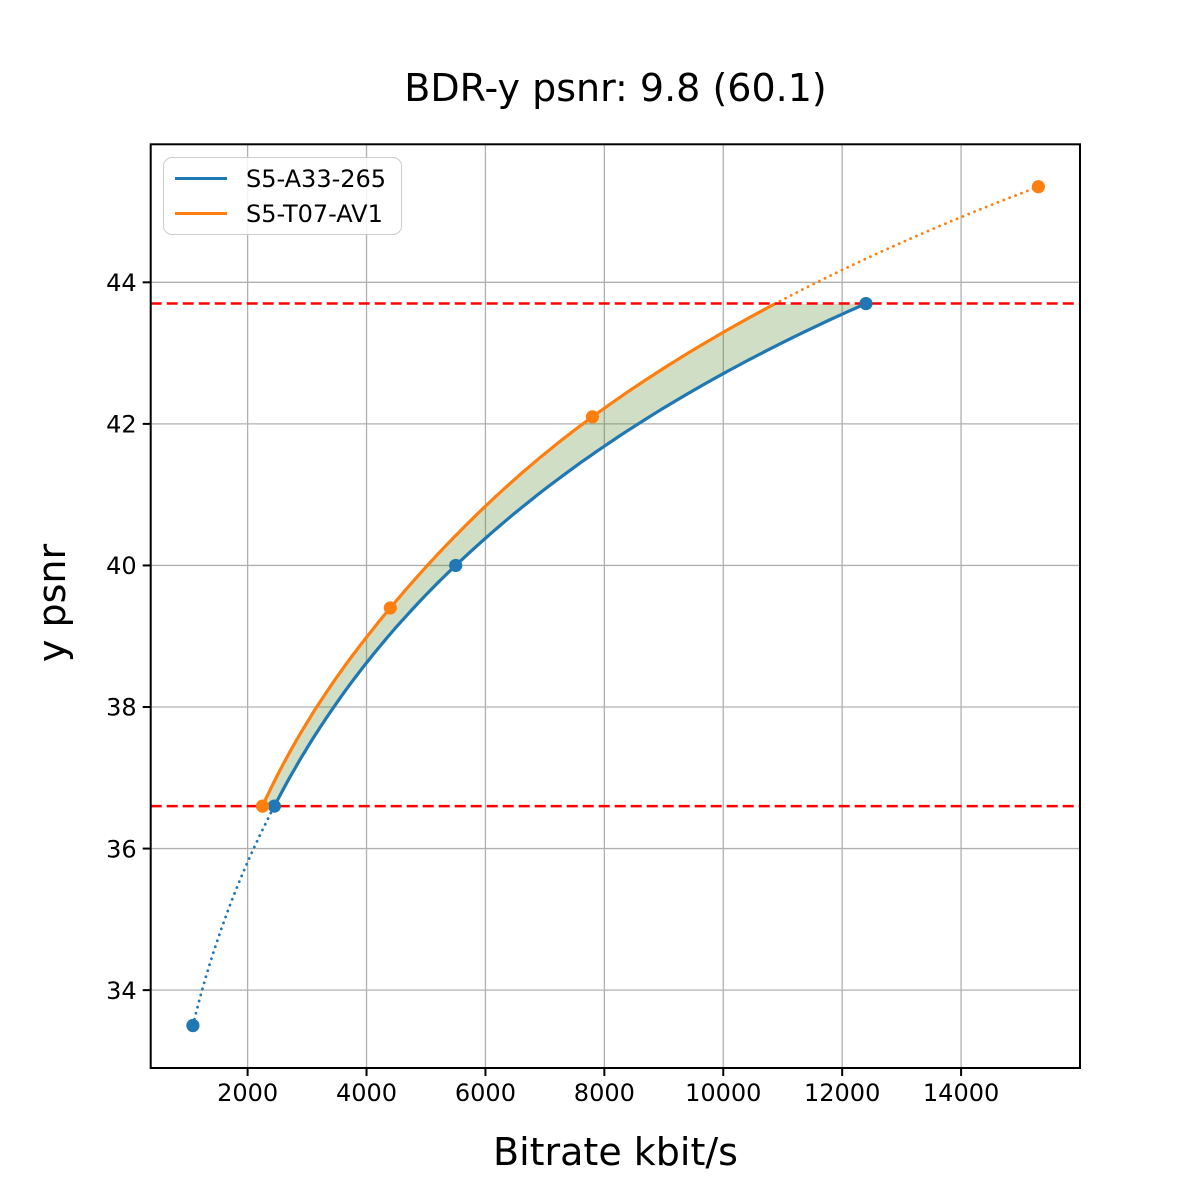 This screenshot has width=1200, height=1200. Describe the element at coordinates (247, 1093) in the screenshot. I see `x-tick-label: 2000` at that location.